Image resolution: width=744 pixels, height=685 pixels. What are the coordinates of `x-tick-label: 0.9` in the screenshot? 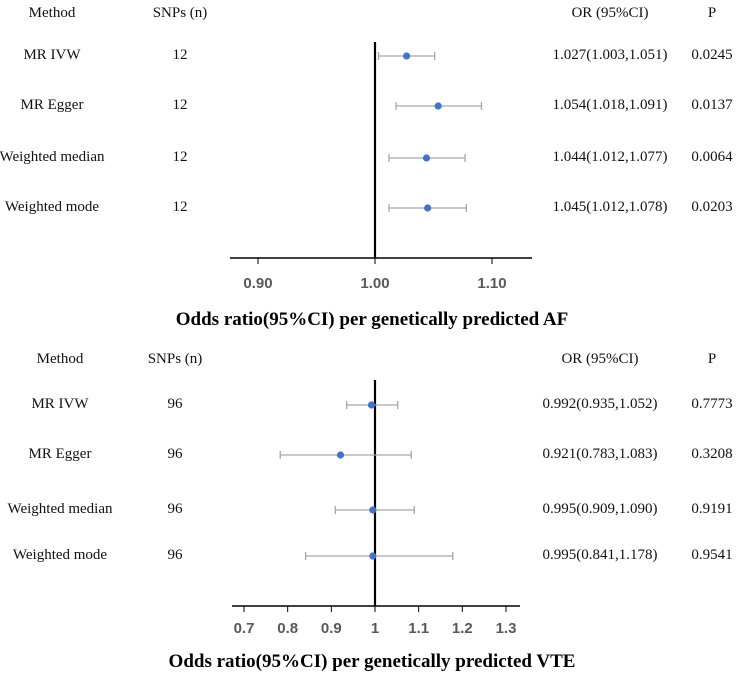 It's located at (331, 628).